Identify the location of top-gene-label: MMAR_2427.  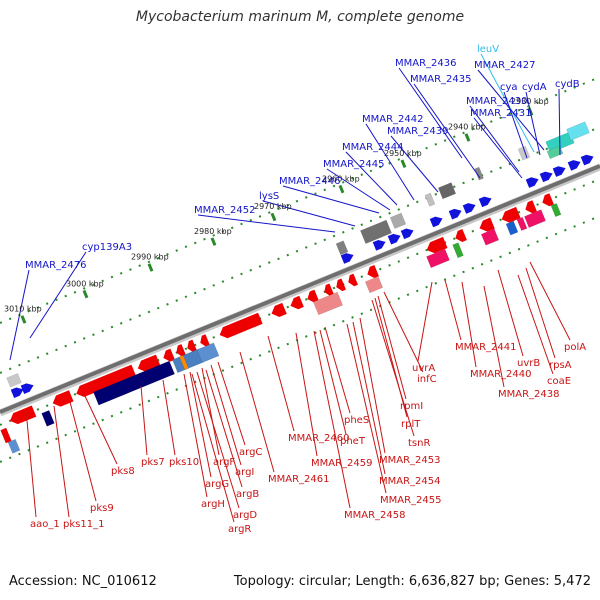
(505, 65).